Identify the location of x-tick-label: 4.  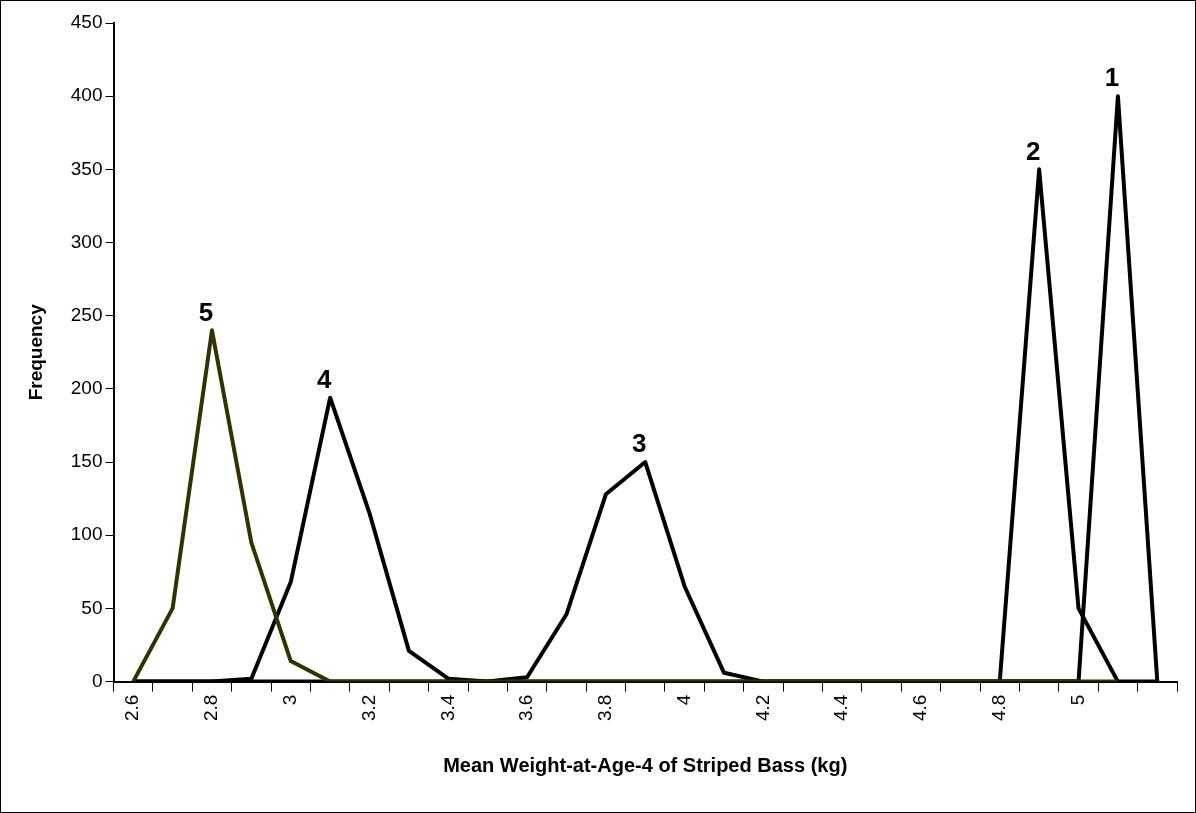
(683, 700).